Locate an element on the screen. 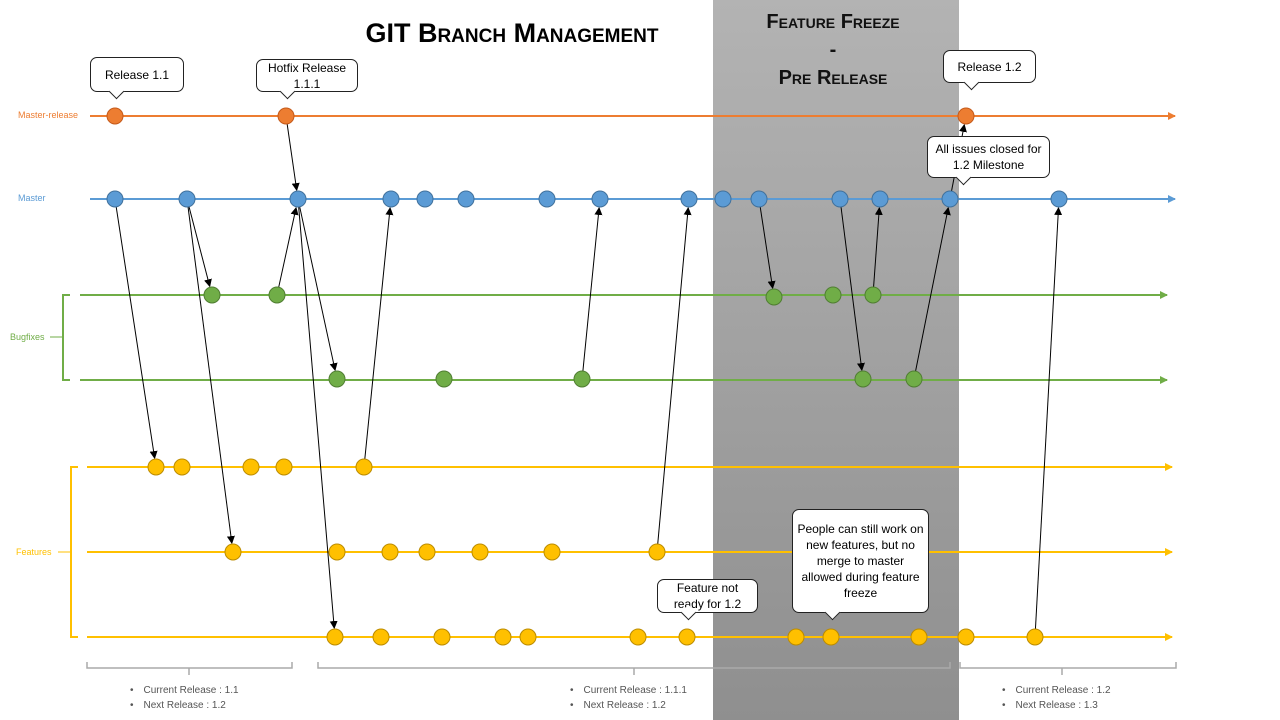 The width and height of the screenshot is (1280, 720). callout-release-1-1: Release 1.1 is located at coordinates (137, 74).